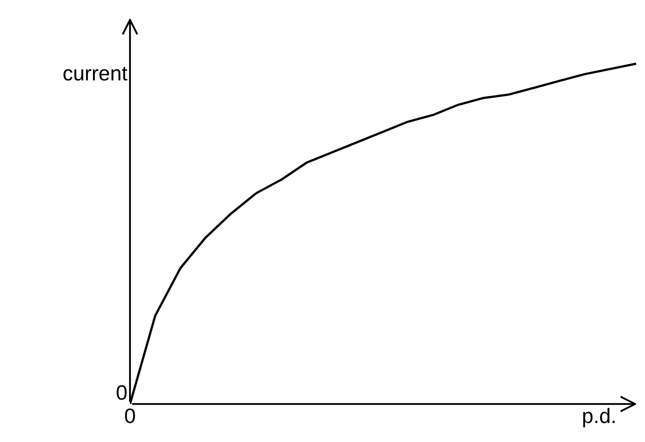 This screenshot has height=442, width=645. Describe the element at coordinates (96, 73) in the screenshot. I see `y-axis-title: current` at that location.